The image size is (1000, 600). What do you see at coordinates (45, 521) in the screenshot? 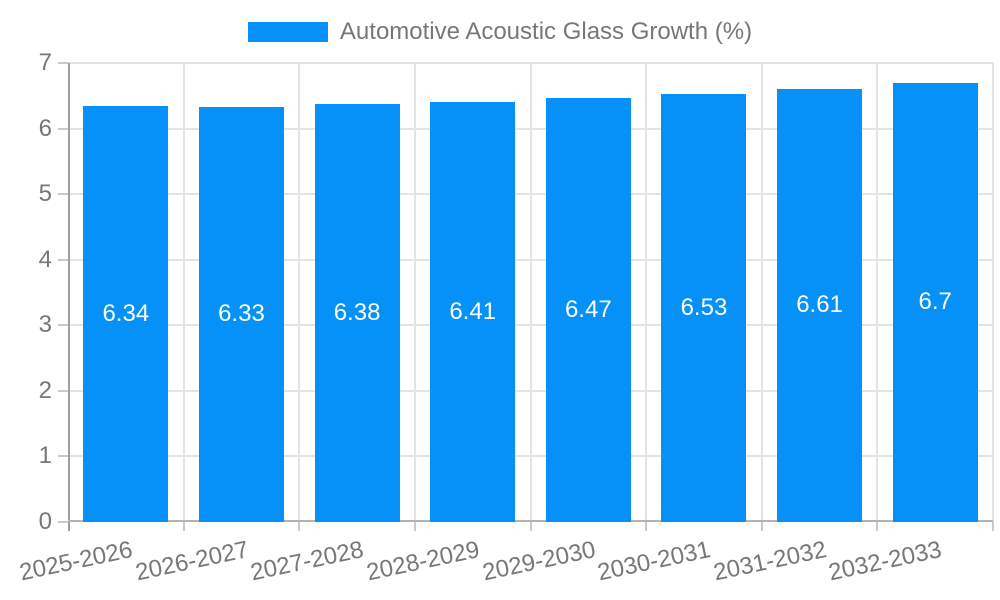
I see `y-axis-label: 0` at bounding box center [45, 521].